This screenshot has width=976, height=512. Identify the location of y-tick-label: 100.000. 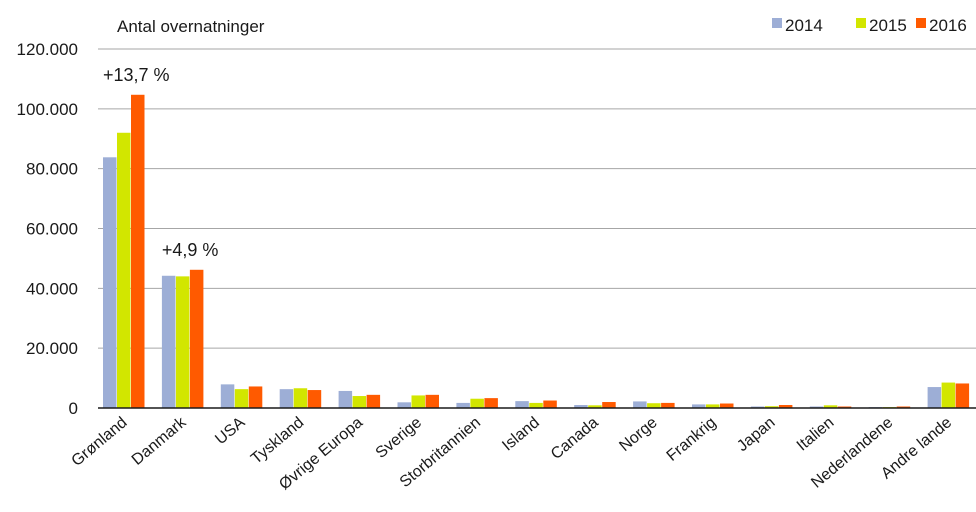
(47, 109).